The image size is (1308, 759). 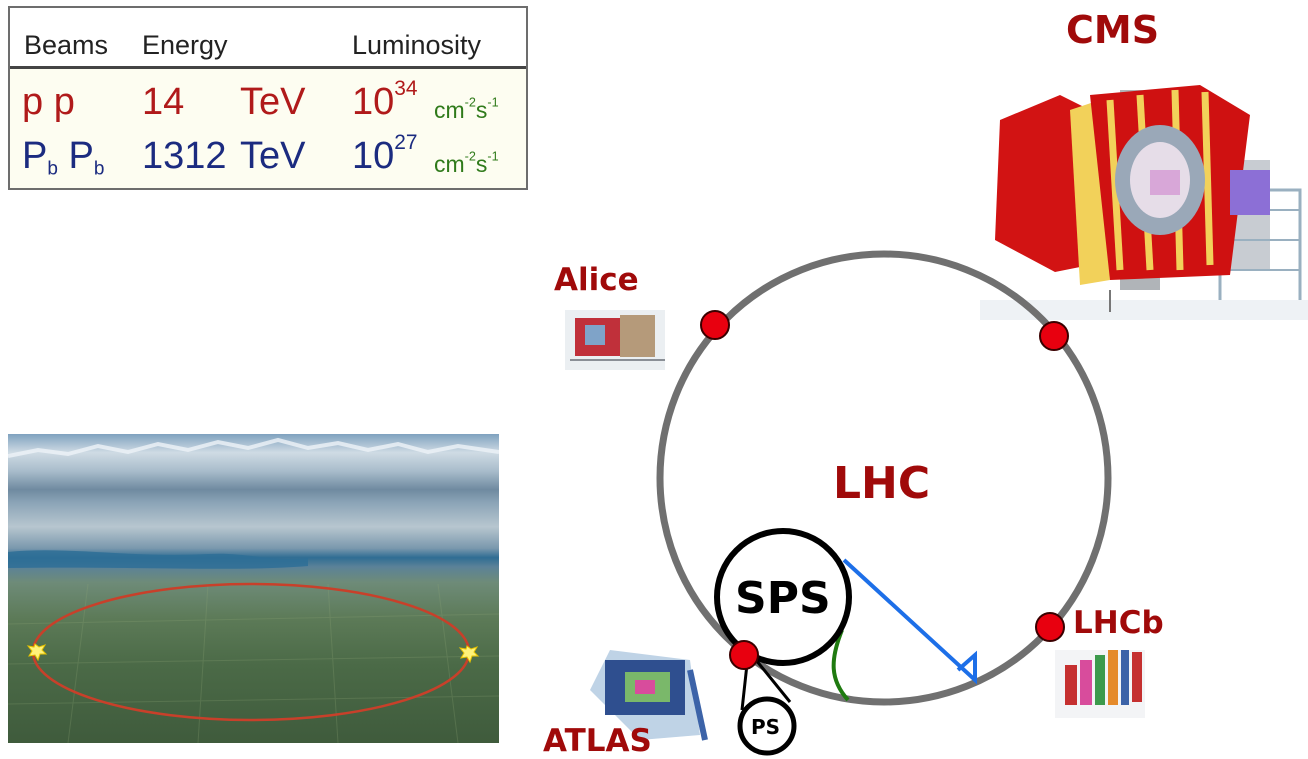 I want to click on ps-ring, so click(x=767, y=726).